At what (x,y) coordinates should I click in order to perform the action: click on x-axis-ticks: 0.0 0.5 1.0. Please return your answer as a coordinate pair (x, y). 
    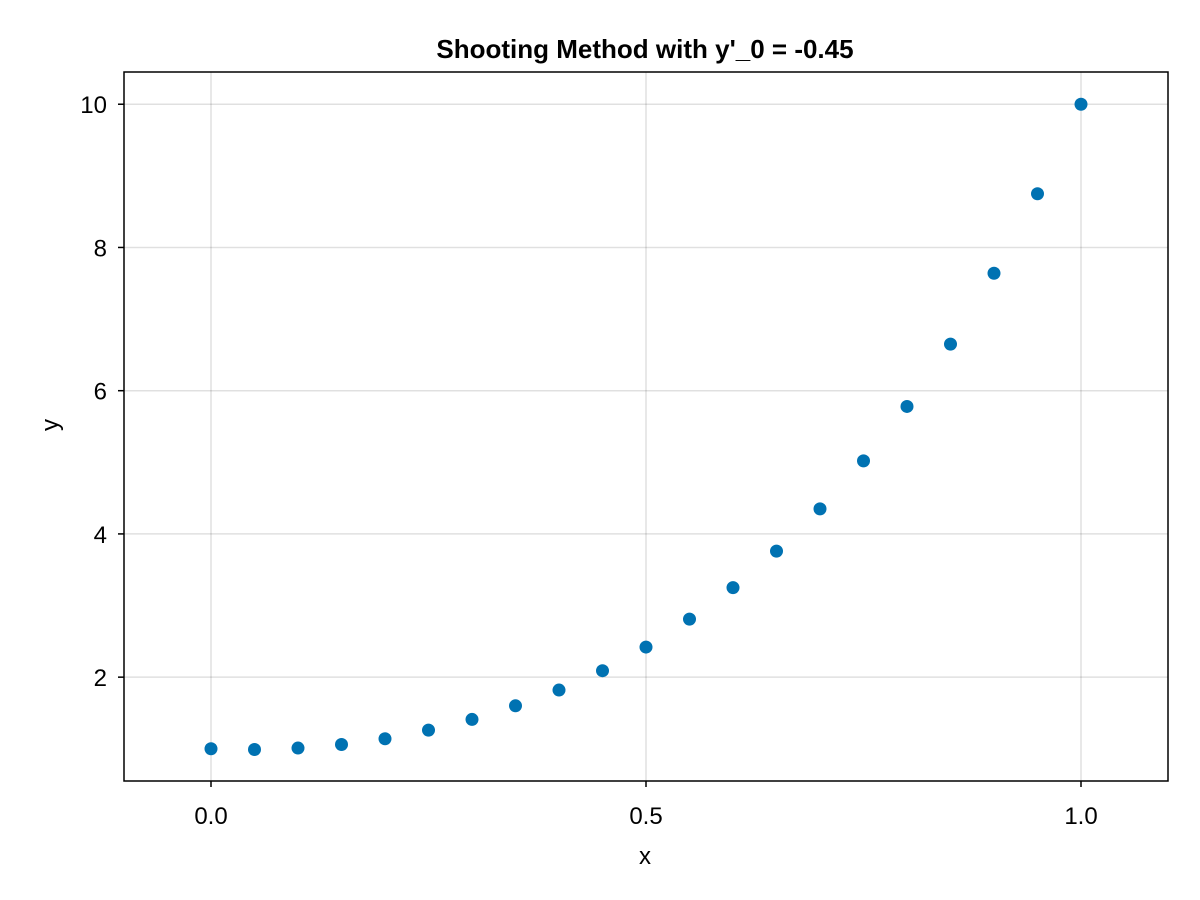
    Looking at the image, I should click on (646, 805).